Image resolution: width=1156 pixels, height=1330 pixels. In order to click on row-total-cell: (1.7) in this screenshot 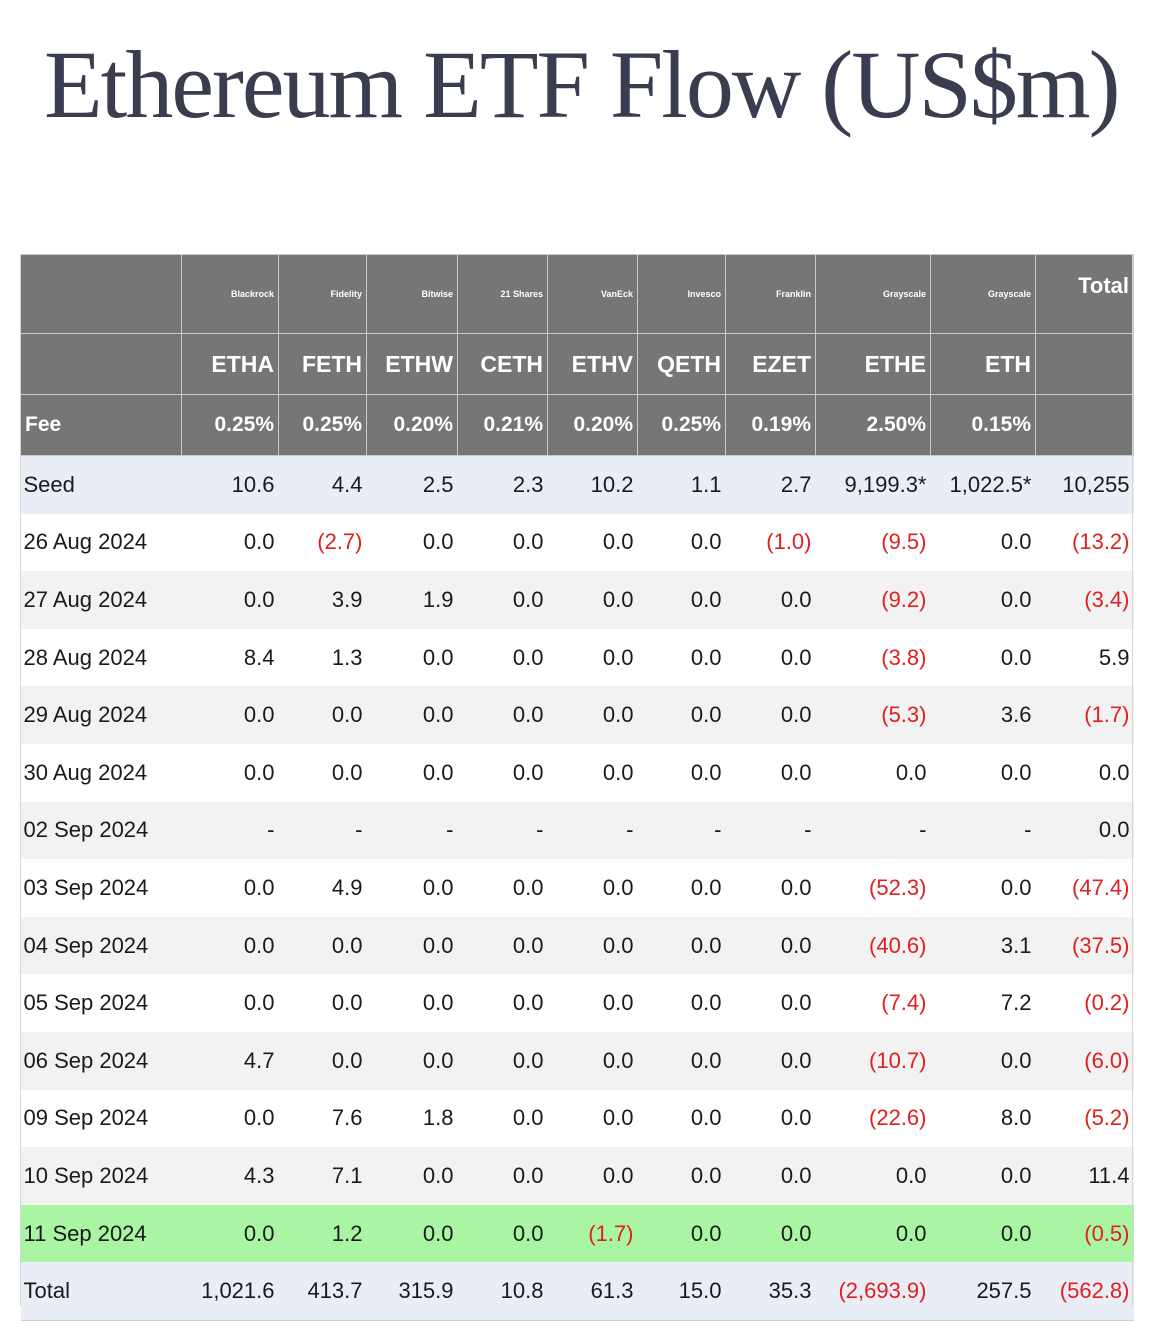, I will do `click(1084, 715)`.